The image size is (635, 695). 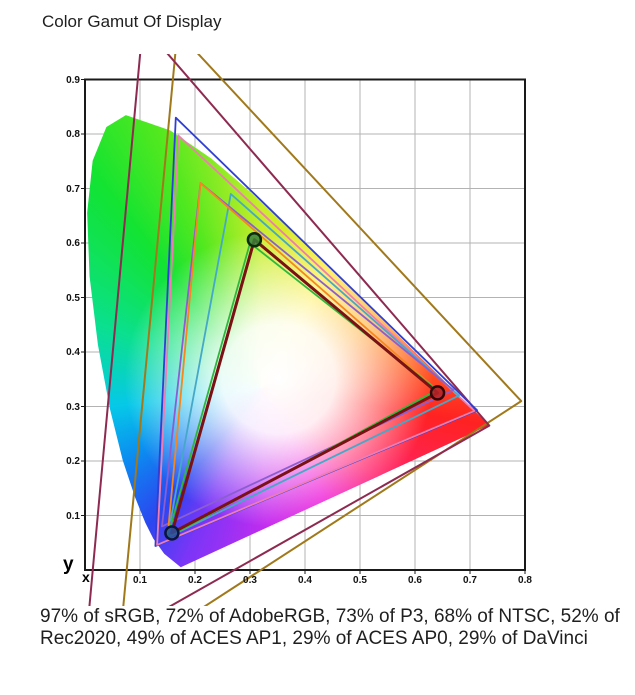 I want to click on x-axis-label: x, so click(x=86, y=577).